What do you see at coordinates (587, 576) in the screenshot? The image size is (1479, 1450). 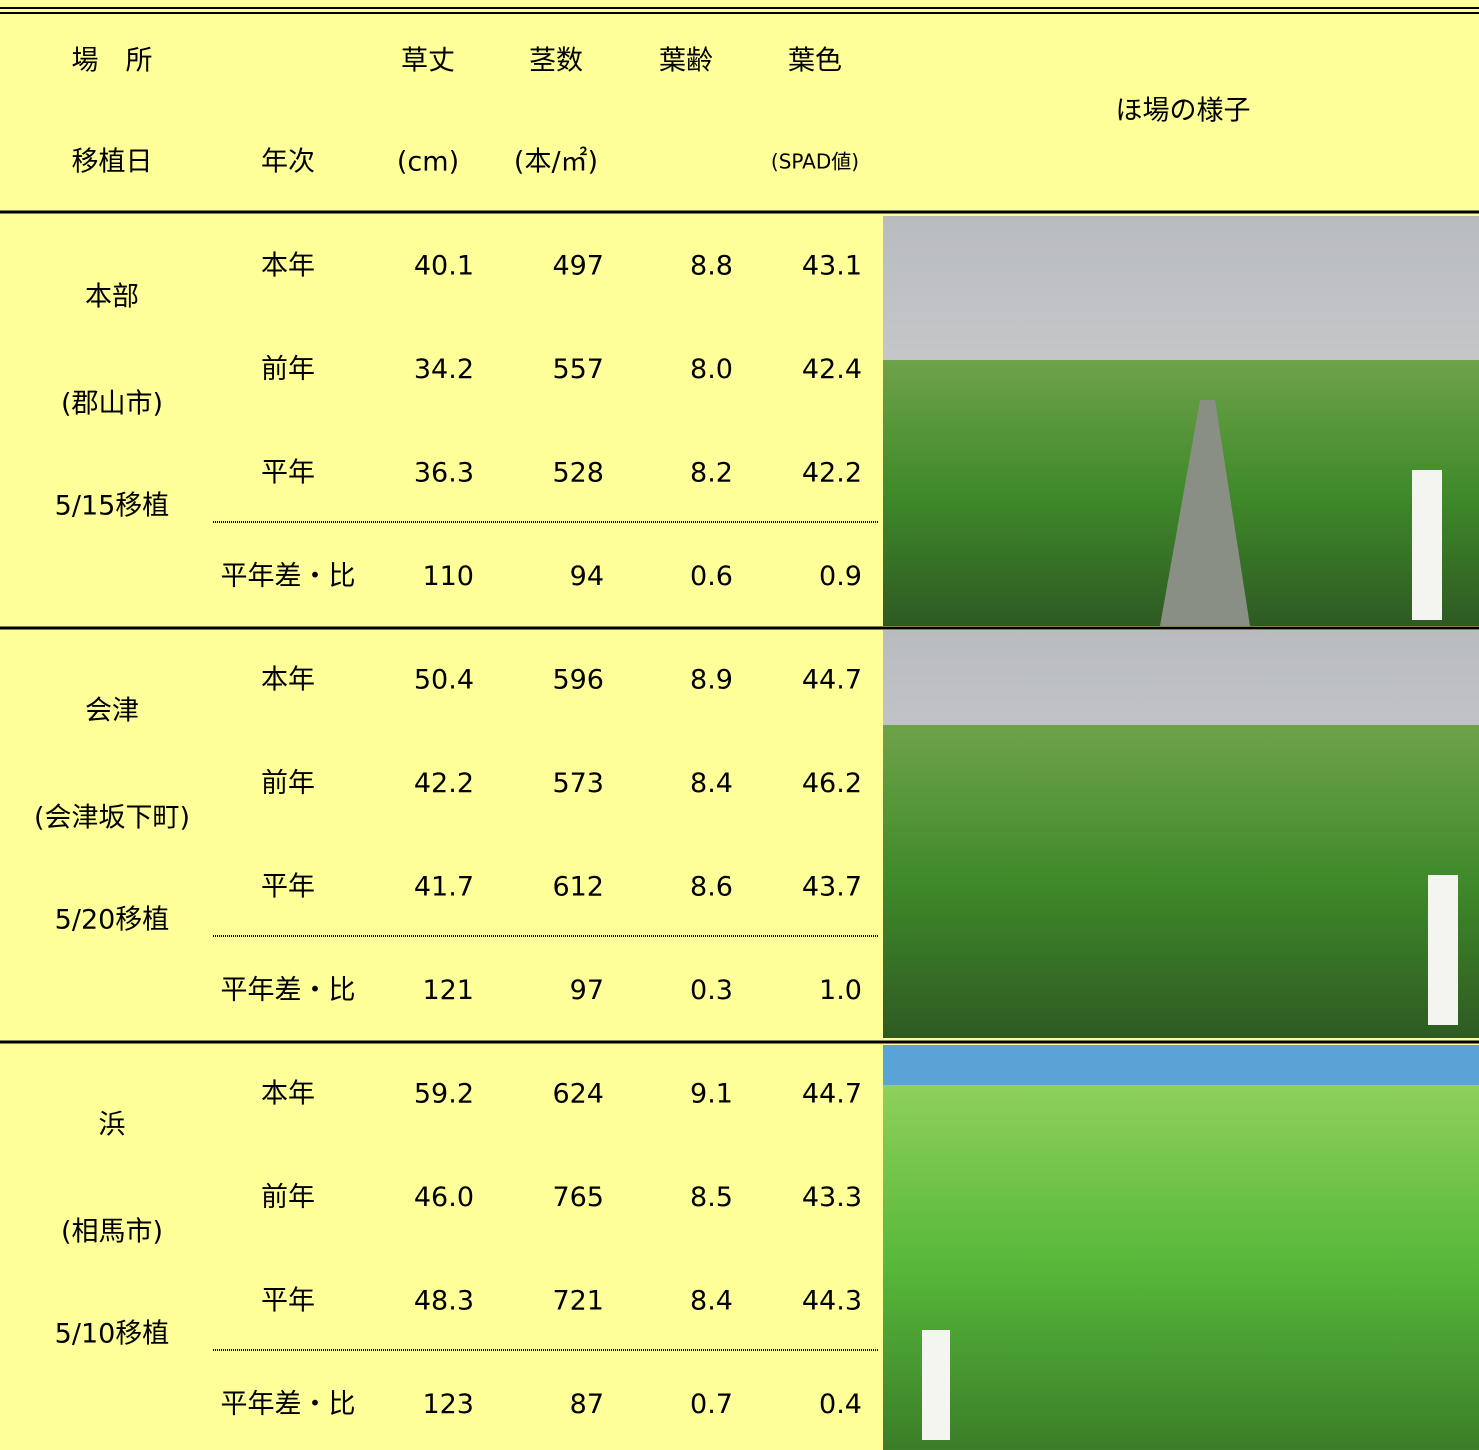 I see `cell: 94` at bounding box center [587, 576].